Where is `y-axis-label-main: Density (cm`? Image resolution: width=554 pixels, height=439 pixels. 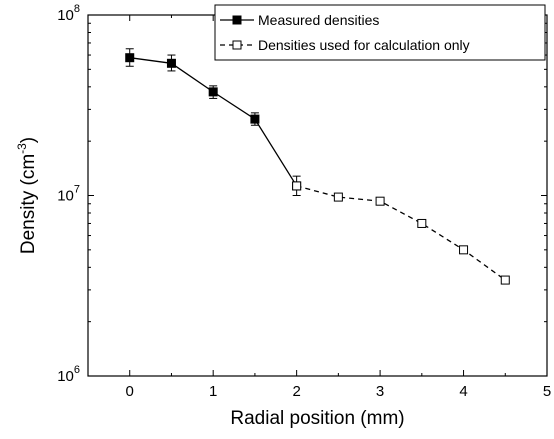
y-axis-label-main: Density (cm is located at coordinates (28, 204).